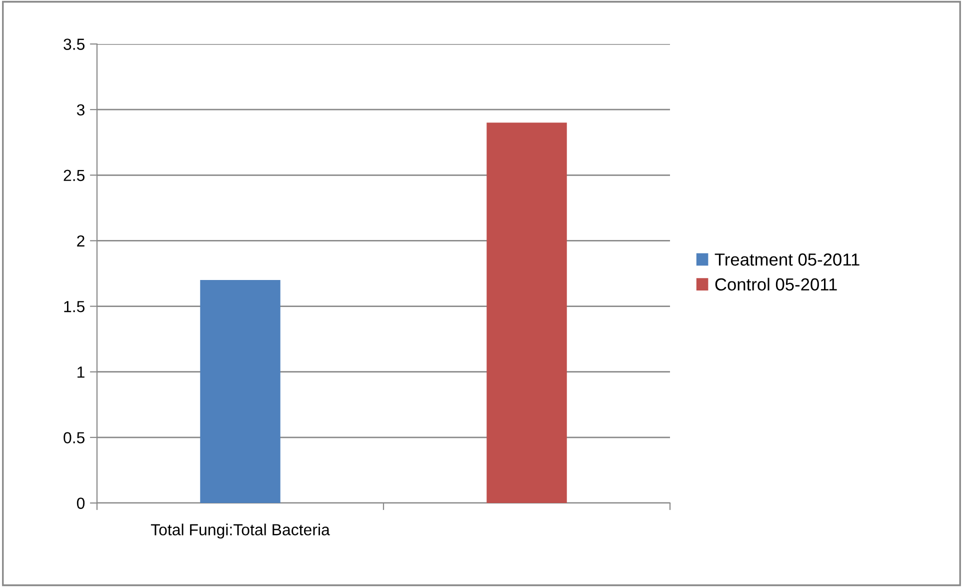  Describe the element at coordinates (74, 176) in the screenshot. I see `y-tick-label: 2.5` at that location.